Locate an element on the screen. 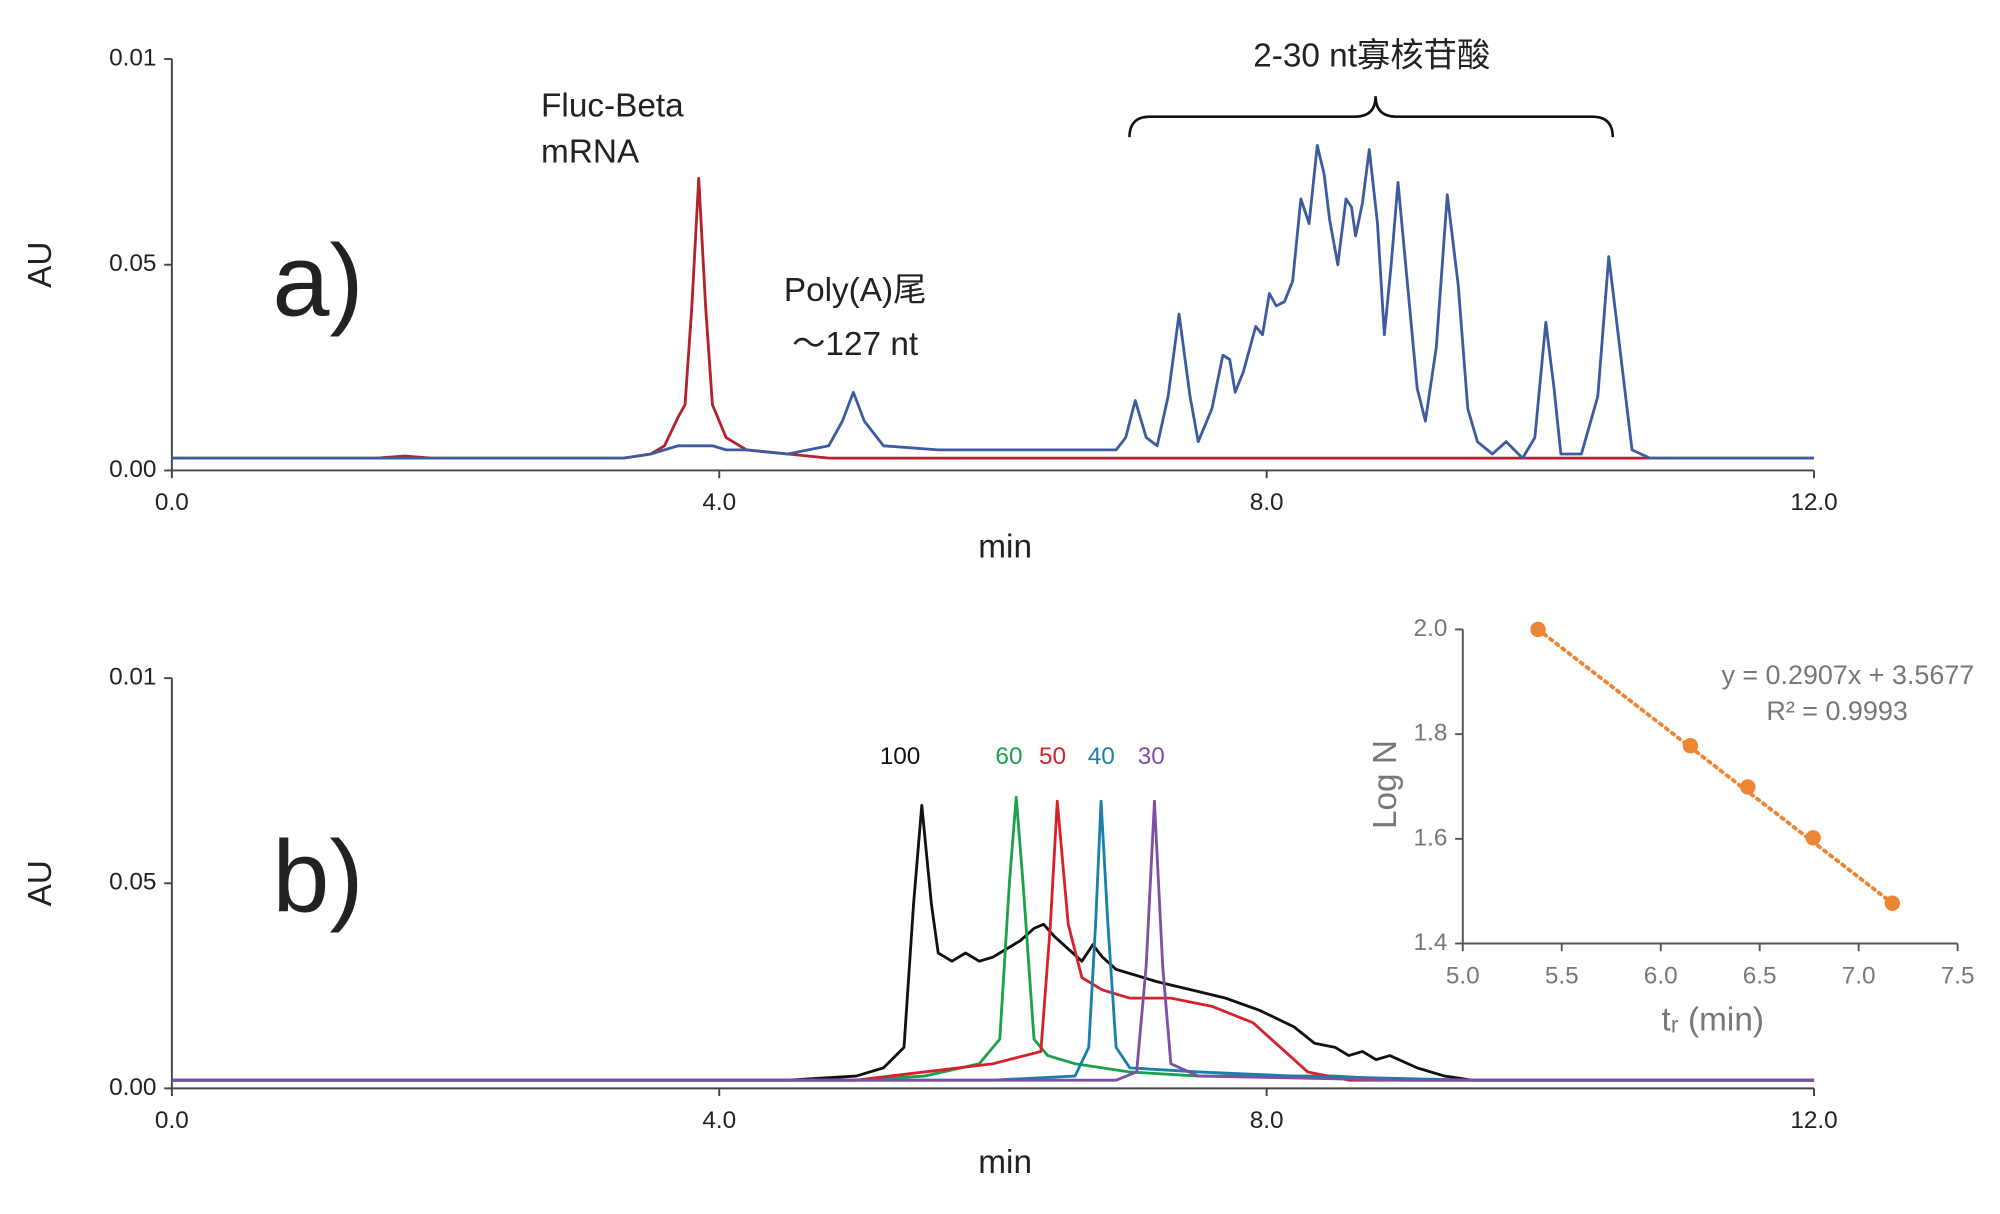 The height and width of the screenshot is (1214, 2000). peak-label: 100 is located at coordinates (900, 756).